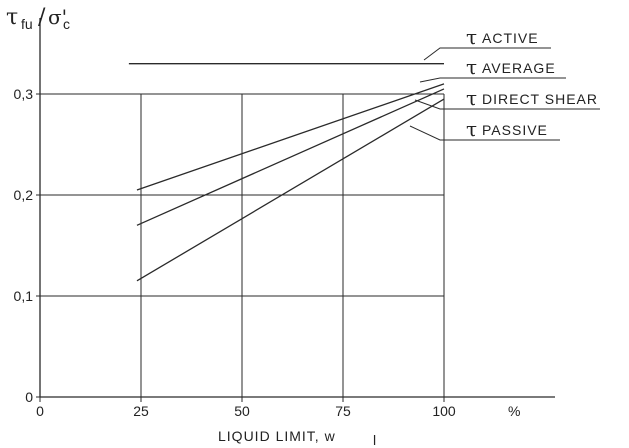  What do you see at coordinates (29, 397) in the screenshot?
I see `y-tick-label-0: 0` at bounding box center [29, 397].